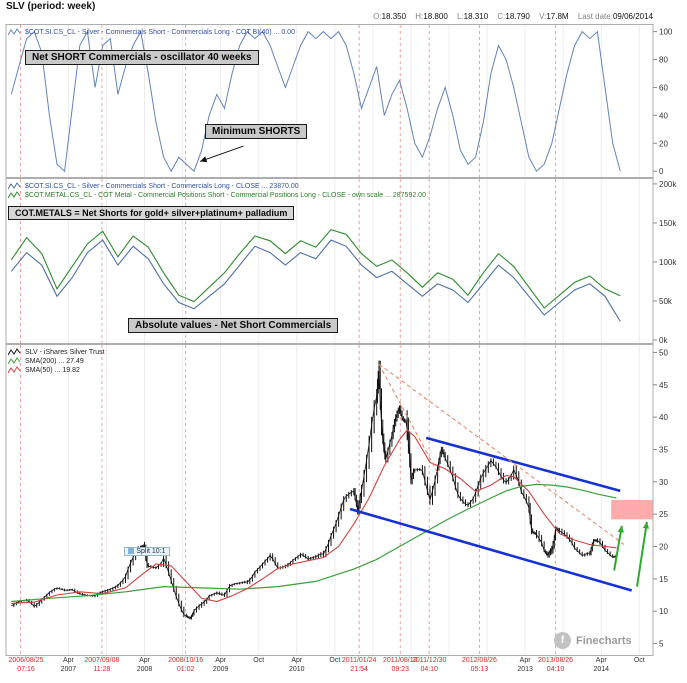 The width and height of the screenshot is (687, 683). I want to click on series-silver-net-short-commercials, so click(315, 280).